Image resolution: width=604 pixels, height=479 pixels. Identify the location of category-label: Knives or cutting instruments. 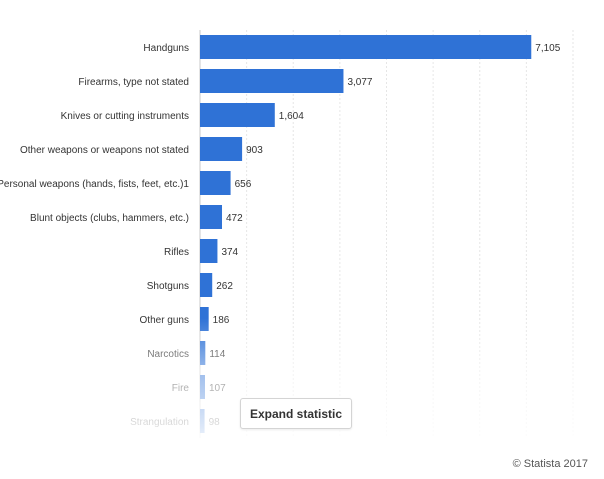
(125, 116).